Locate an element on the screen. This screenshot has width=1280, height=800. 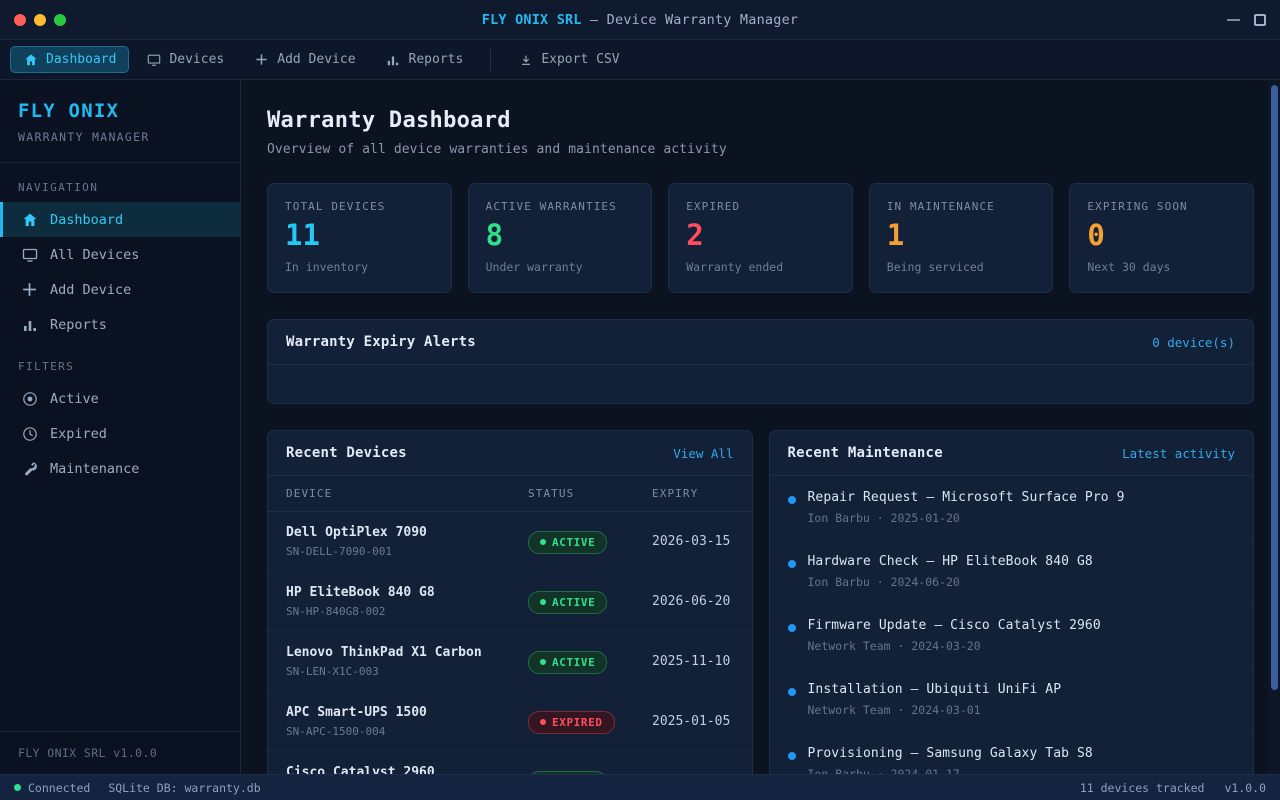
maintenance-title: Repair Request — Microsoft Surface Pro 9 is located at coordinates (966, 498).